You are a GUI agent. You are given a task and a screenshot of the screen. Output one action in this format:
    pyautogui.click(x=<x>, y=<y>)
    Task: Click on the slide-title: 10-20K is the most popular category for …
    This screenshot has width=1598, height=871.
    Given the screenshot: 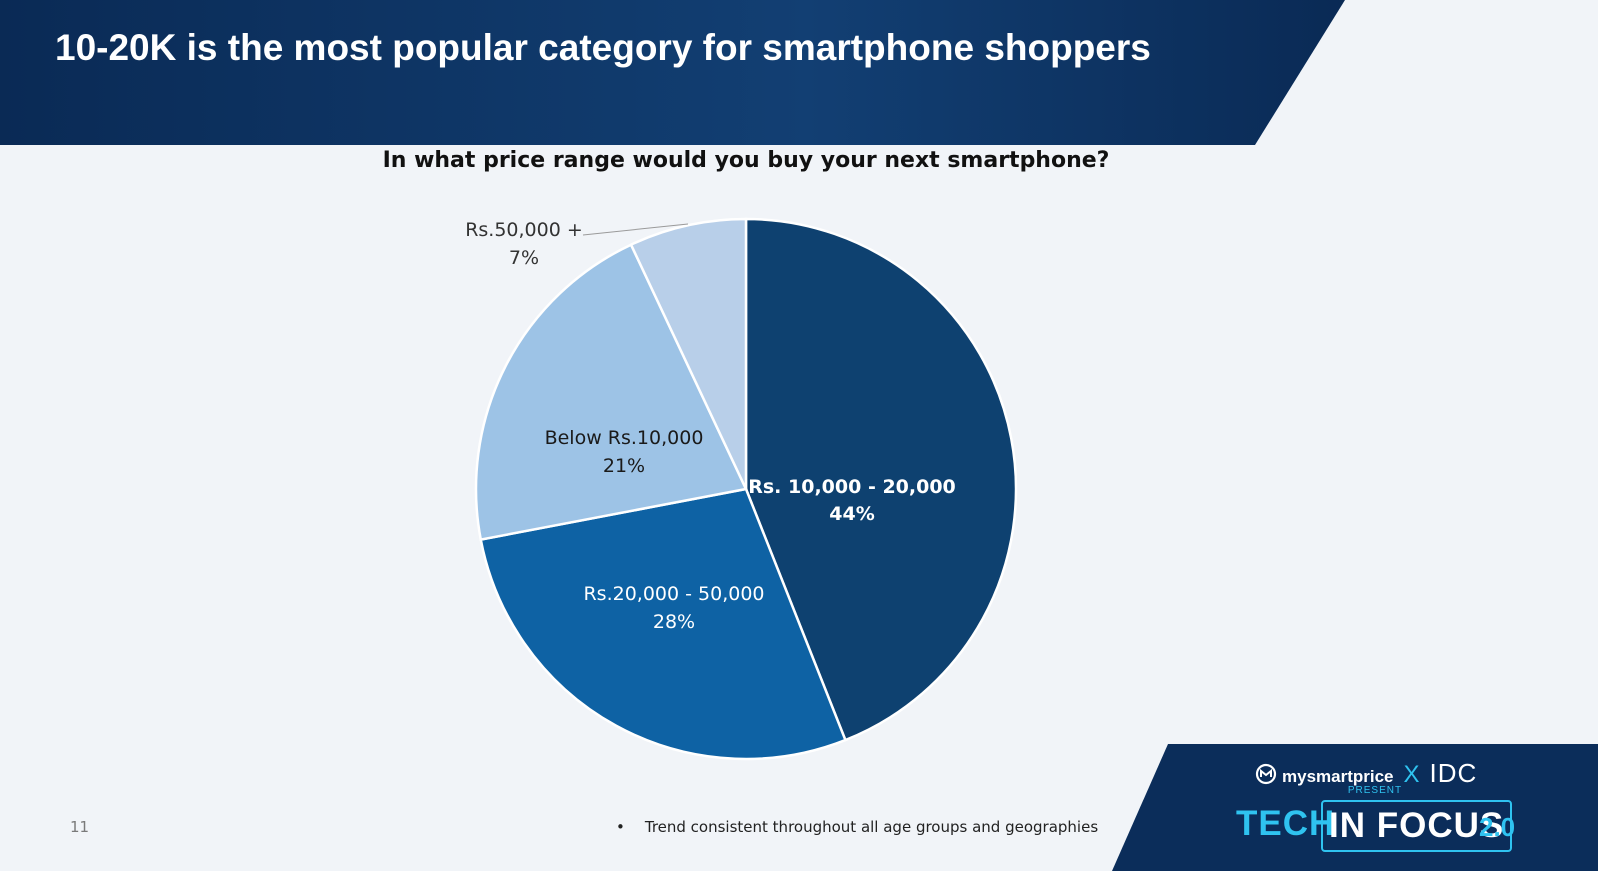 What is the action you would take?
    pyautogui.click(x=603, y=47)
    